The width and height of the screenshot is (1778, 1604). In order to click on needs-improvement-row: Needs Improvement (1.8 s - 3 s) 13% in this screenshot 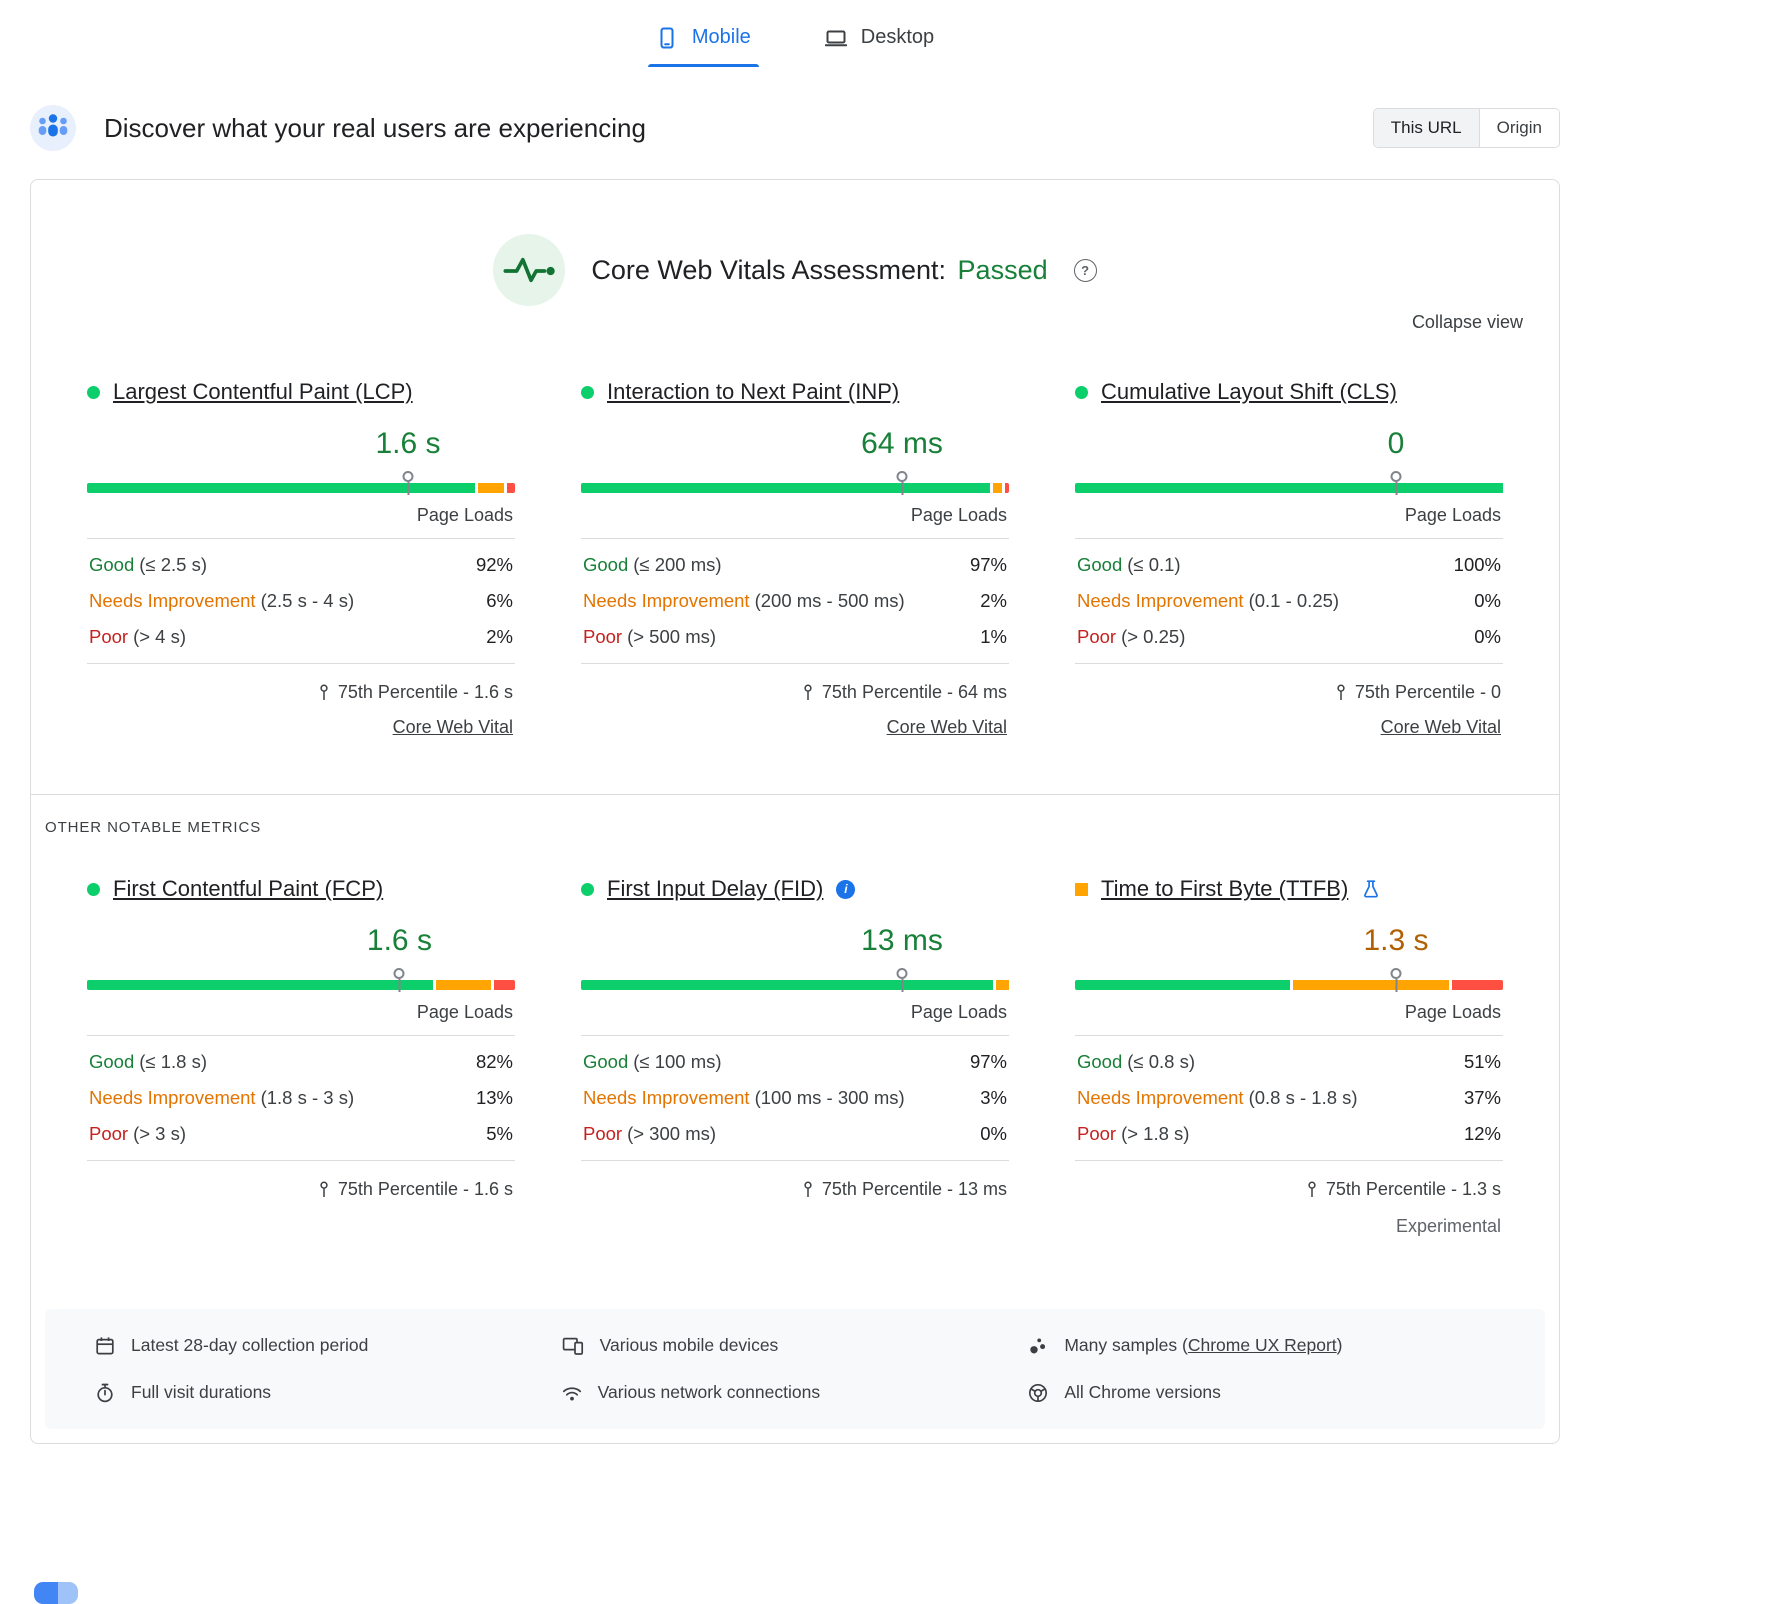, I will do `click(301, 1098)`.